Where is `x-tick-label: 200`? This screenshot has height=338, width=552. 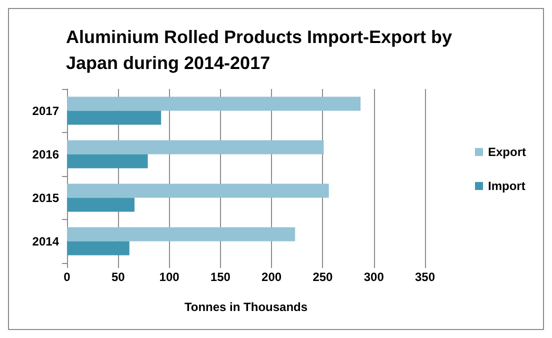
x-tick-label: 200 is located at coordinates (272, 277).